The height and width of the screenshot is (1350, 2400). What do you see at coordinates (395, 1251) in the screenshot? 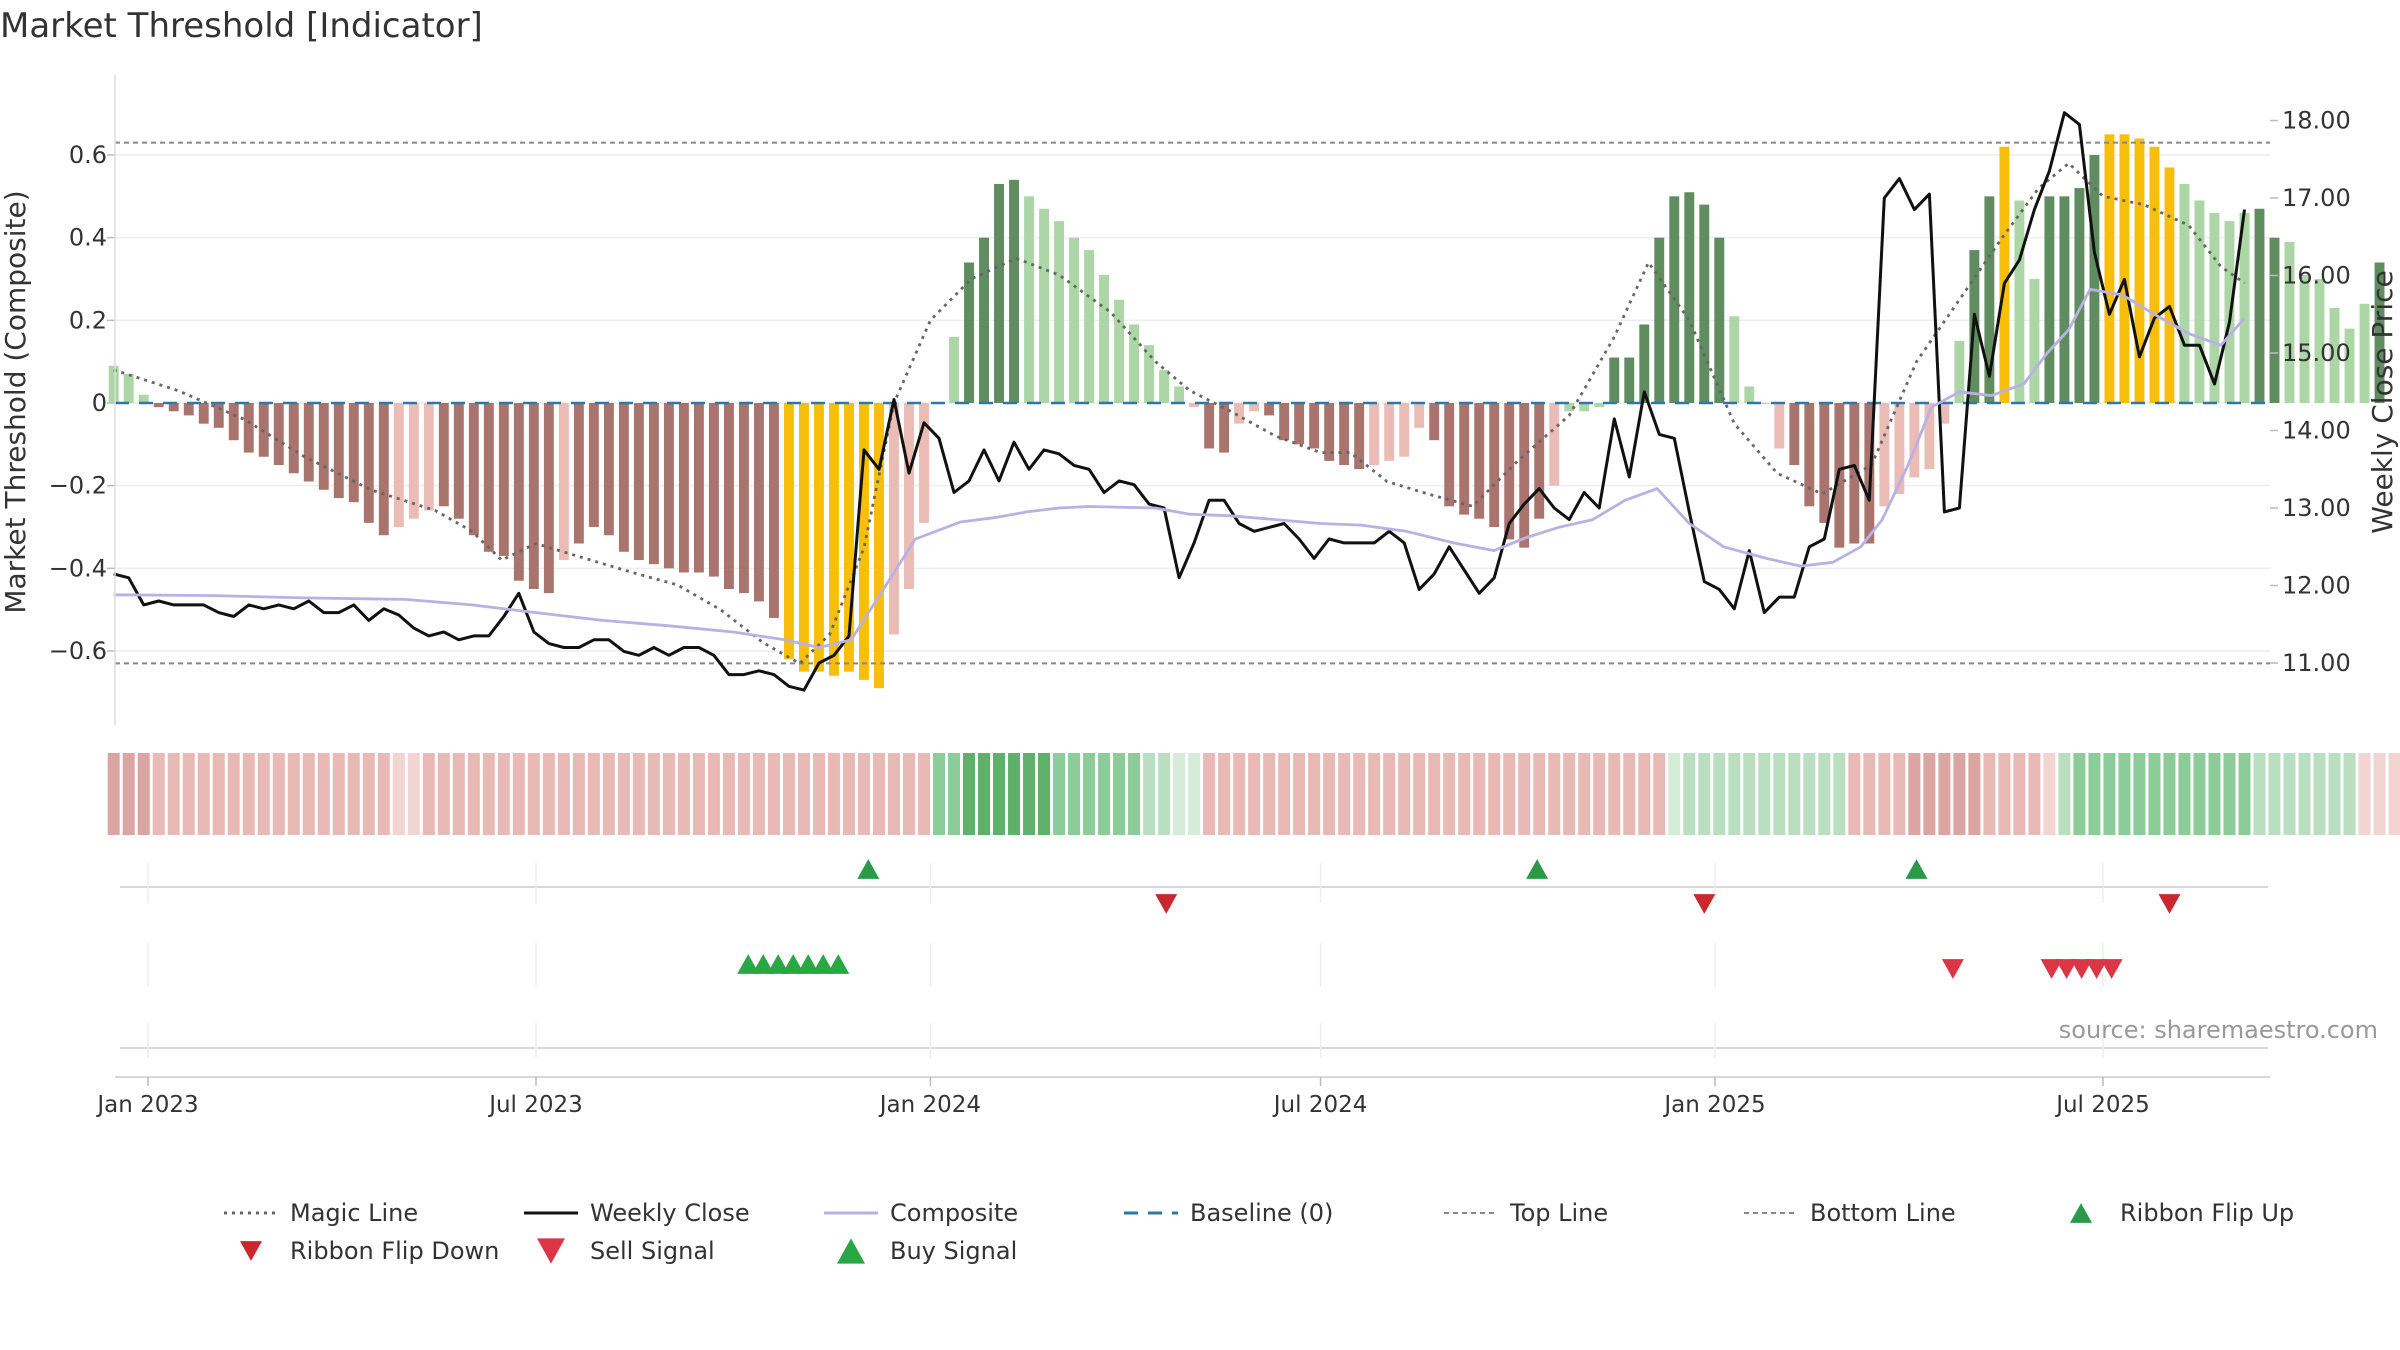
I see `legend-label: Ribbon Flip Down` at bounding box center [395, 1251].